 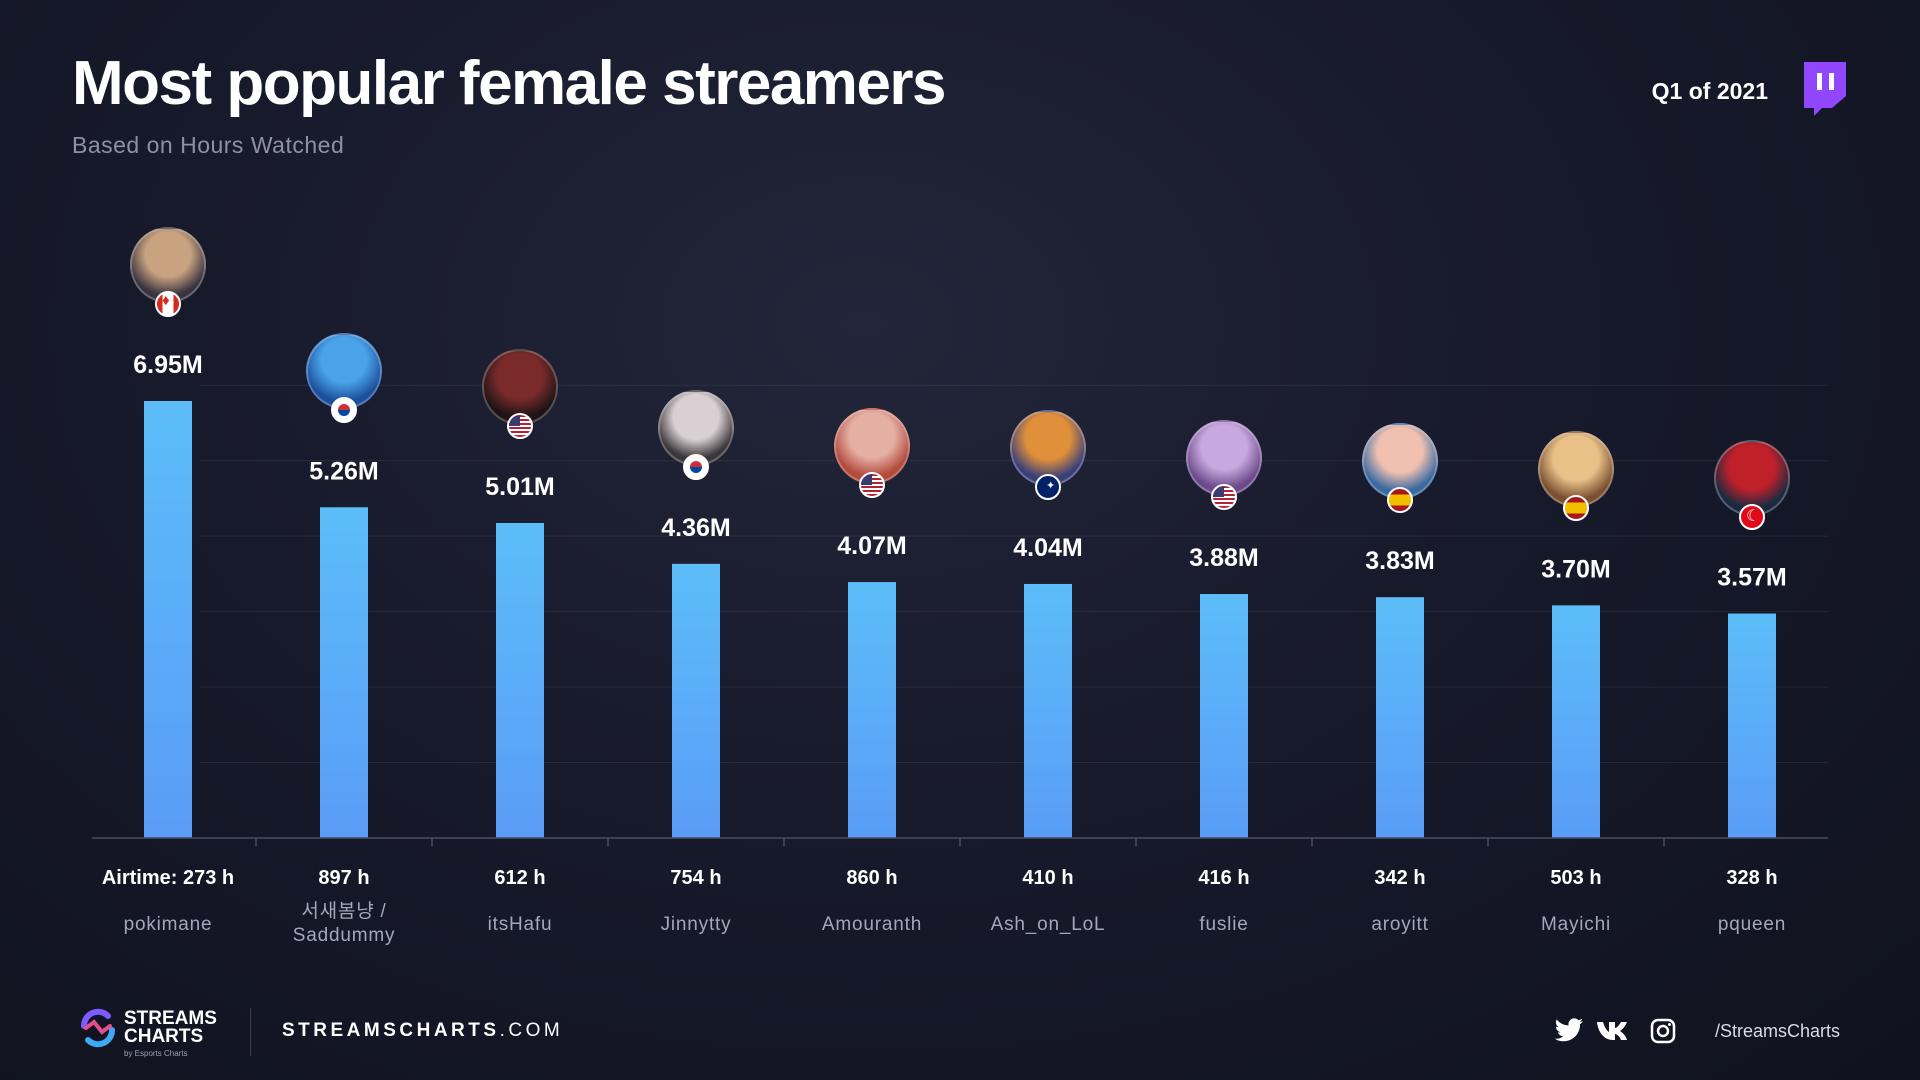 I want to click on site-bold: STREAMSCHARTS, so click(x=391, y=1030).